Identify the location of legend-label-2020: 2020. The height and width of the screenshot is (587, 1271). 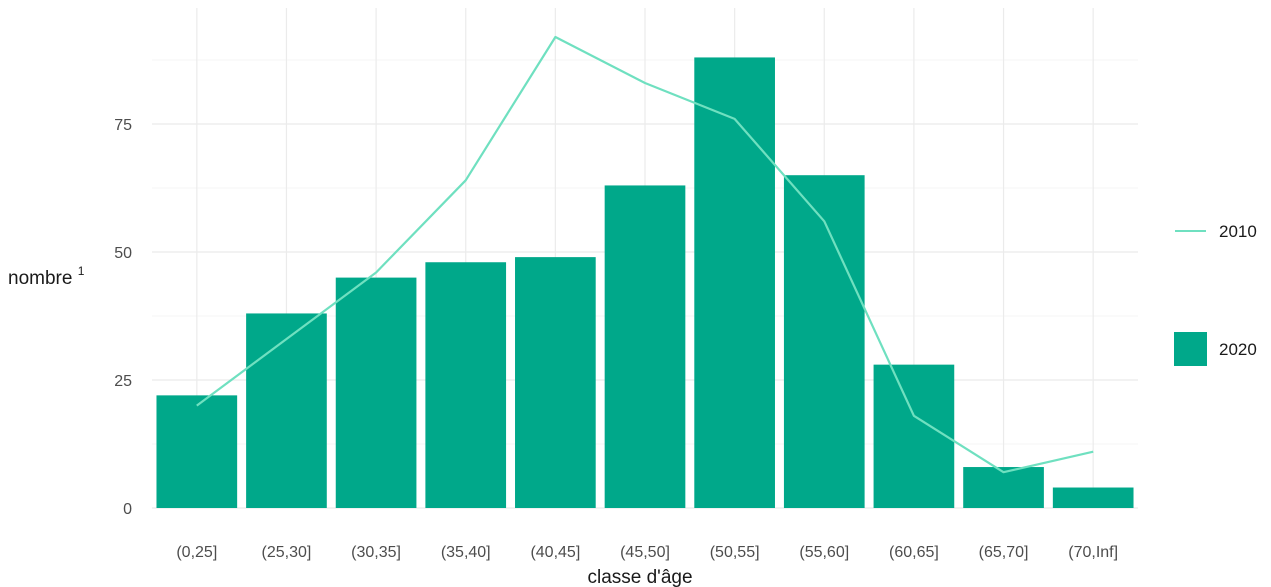
(1238, 349).